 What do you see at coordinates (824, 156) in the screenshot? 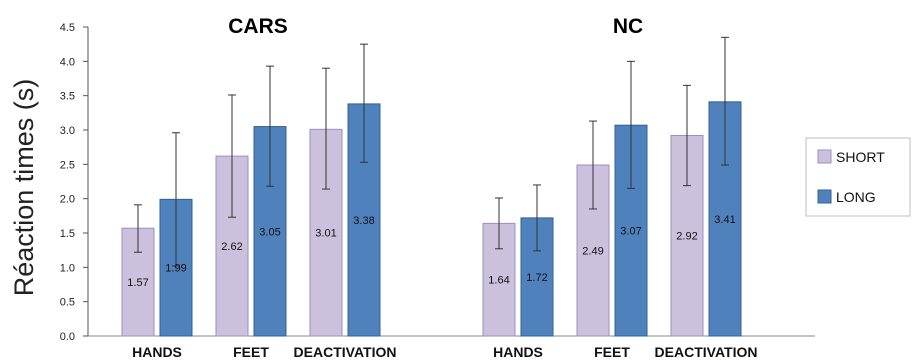
I see `legend-swatch-short` at bounding box center [824, 156].